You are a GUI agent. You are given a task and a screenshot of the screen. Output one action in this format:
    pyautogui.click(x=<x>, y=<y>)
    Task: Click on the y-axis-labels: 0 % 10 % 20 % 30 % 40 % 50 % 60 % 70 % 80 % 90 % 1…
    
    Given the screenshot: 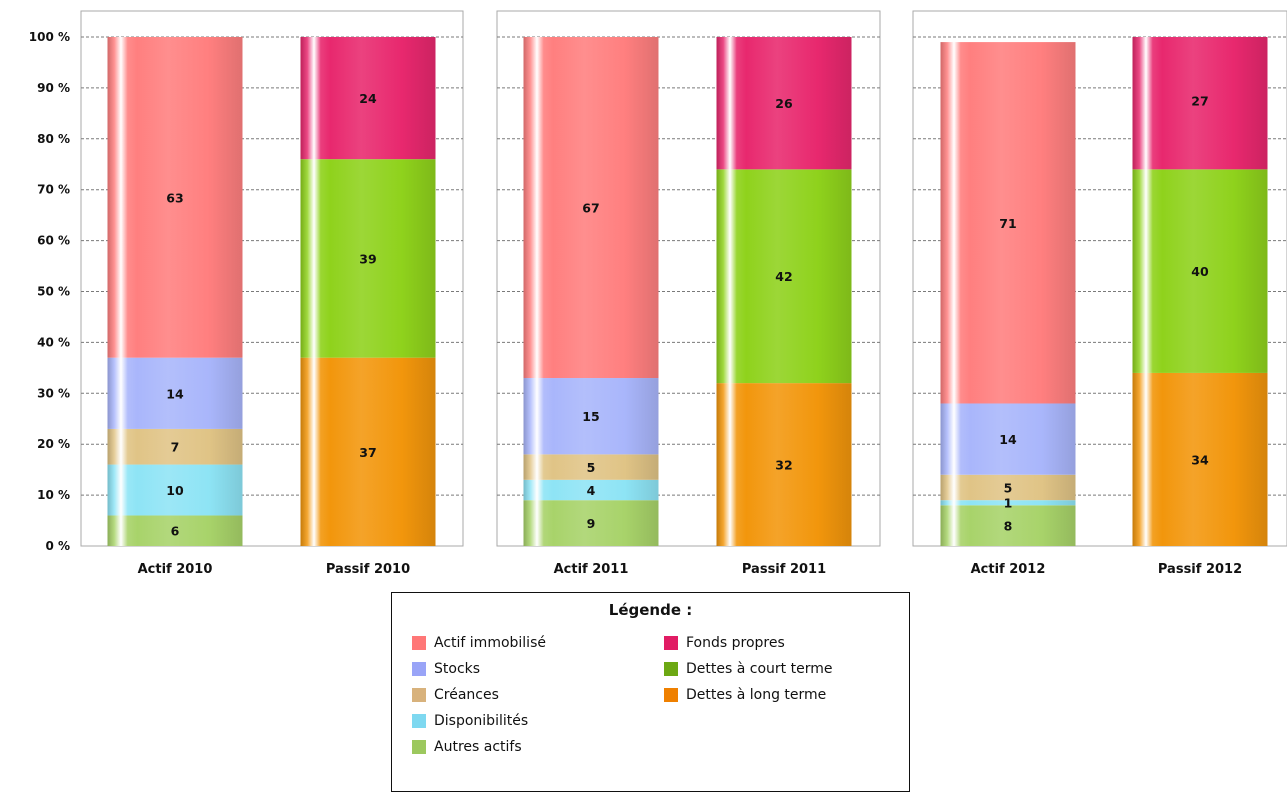 What is the action you would take?
    pyautogui.click(x=49, y=291)
    